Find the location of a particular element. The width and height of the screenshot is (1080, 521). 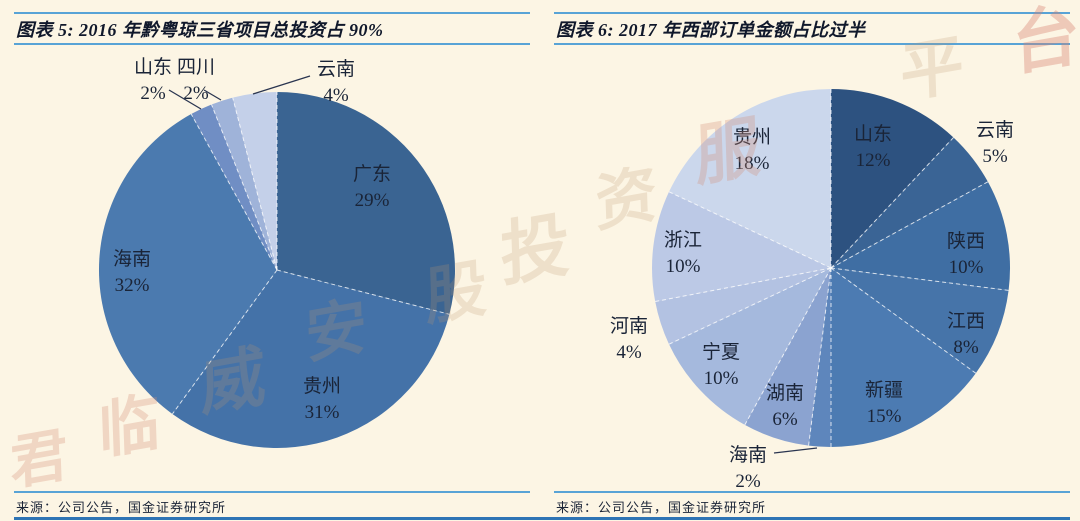

pie-slice-四川 is located at coordinates (244, 183).